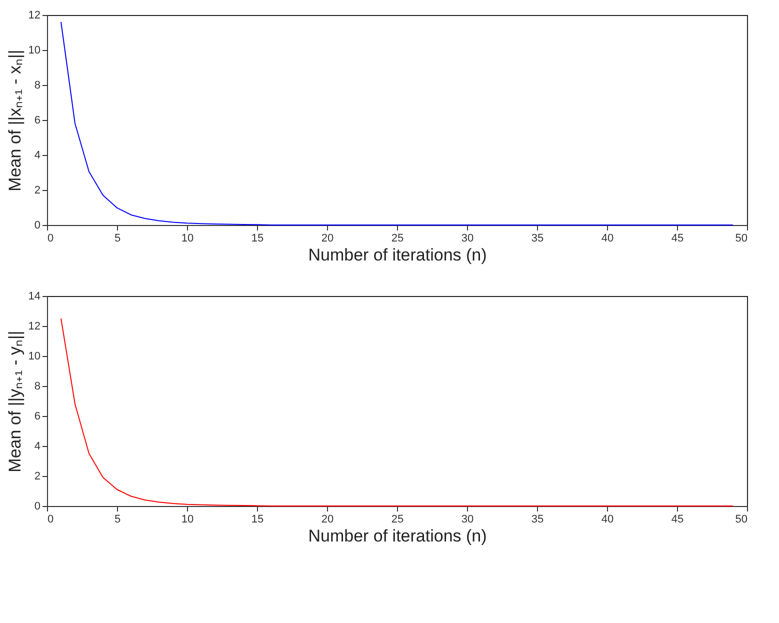 The image size is (779, 623). Describe the element at coordinates (14, 401) in the screenshot. I see `y-axis-title: Mean of ||yₙ₊₁ - yₙ||` at that location.